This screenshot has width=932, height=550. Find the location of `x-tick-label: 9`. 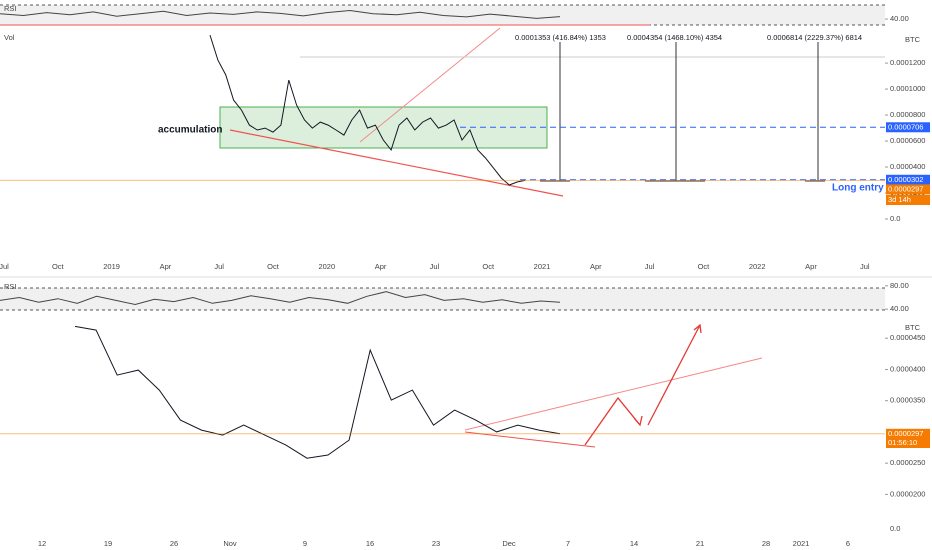

x-tick-label: 9 is located at coordinates (305, 543).